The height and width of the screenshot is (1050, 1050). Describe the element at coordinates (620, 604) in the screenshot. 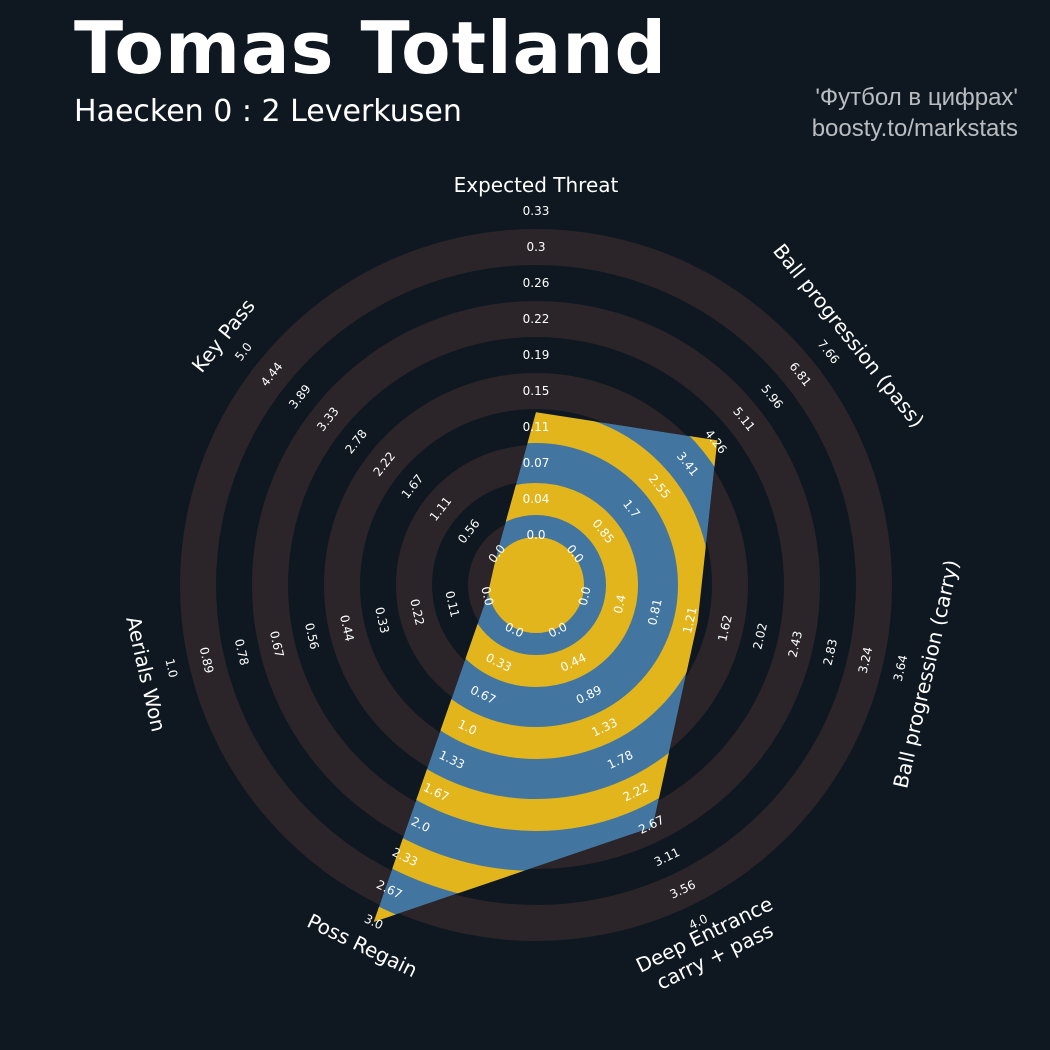

I see `tick-label: 0.4` at that location.